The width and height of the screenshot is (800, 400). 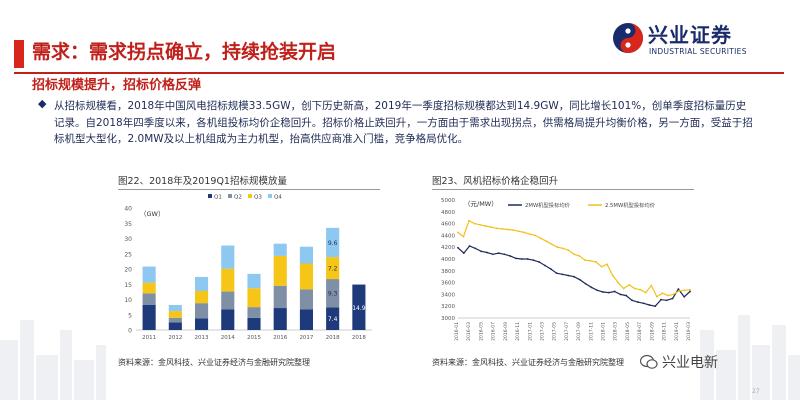 I want to click on x-tick-label: 2019-01, so click(x=677, y=331).